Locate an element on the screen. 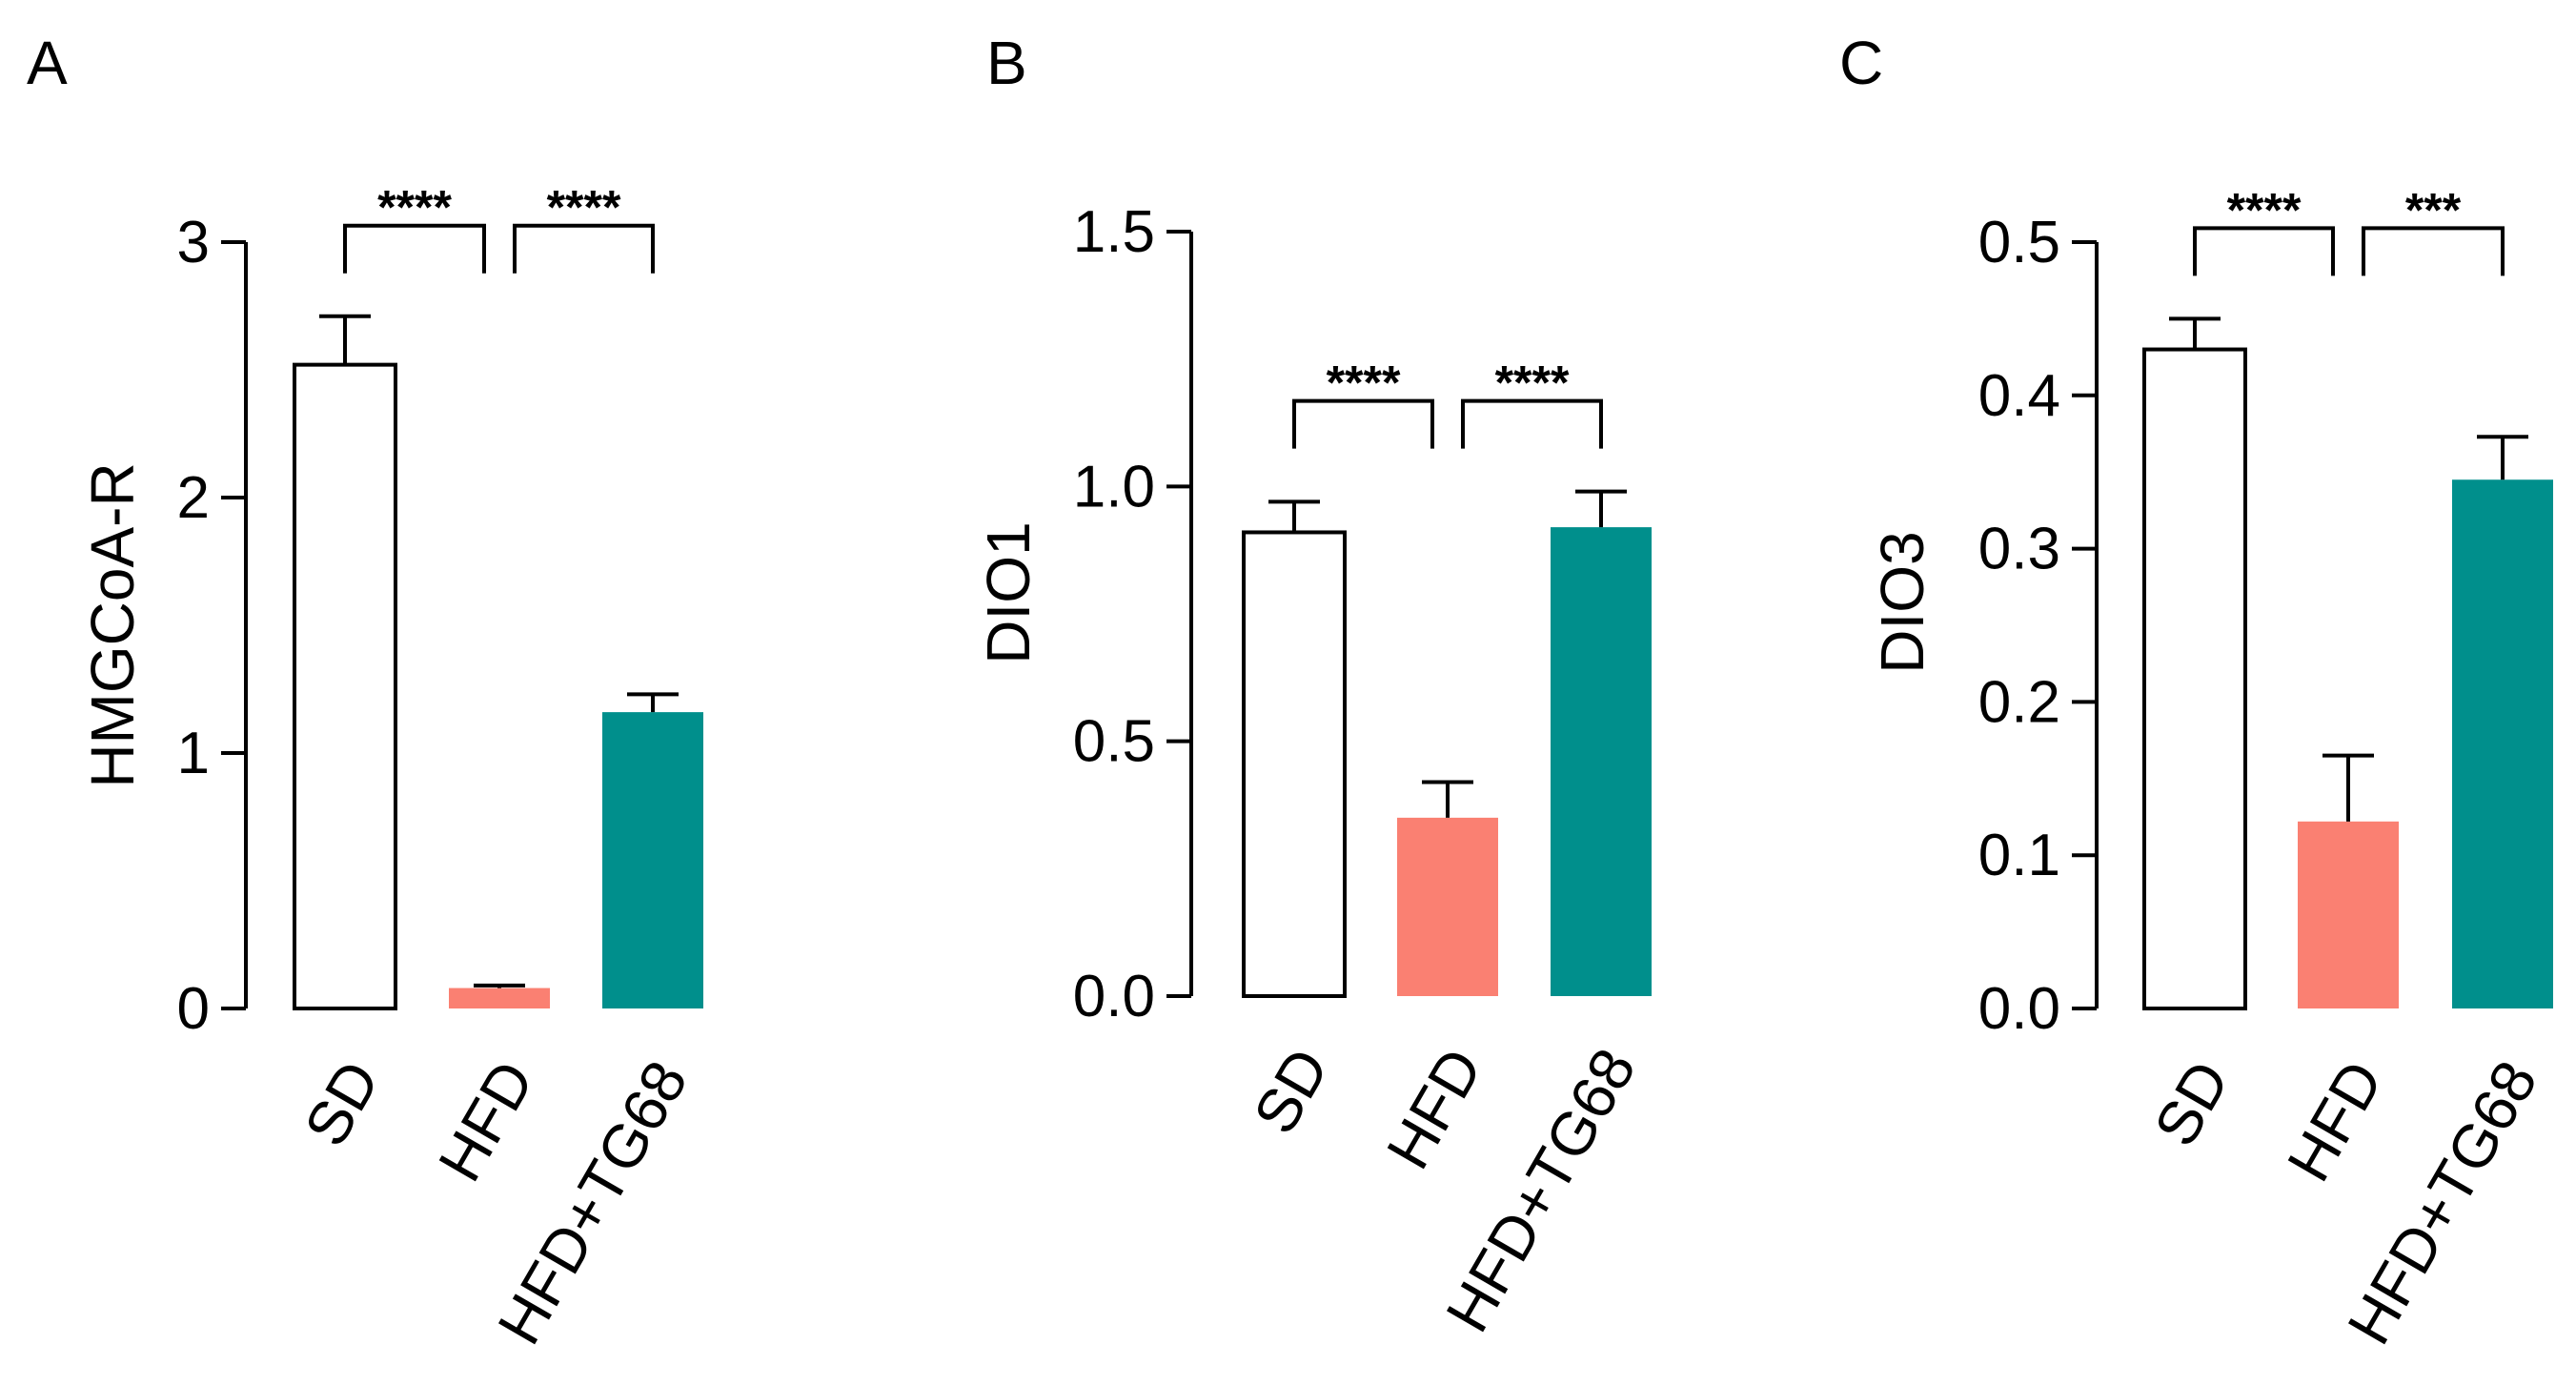 The image size is (2576, 1385). y-tick-label: 1.0 is located at coordinates (1114, 487).